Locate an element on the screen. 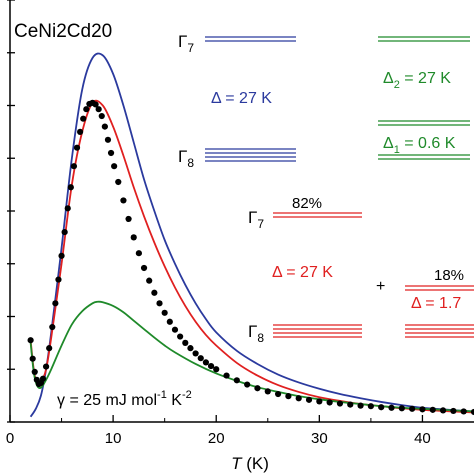 This screenshot has height=474, width=474. blue-gamma7-label: Γ7 is located at coordinates (186, 43).